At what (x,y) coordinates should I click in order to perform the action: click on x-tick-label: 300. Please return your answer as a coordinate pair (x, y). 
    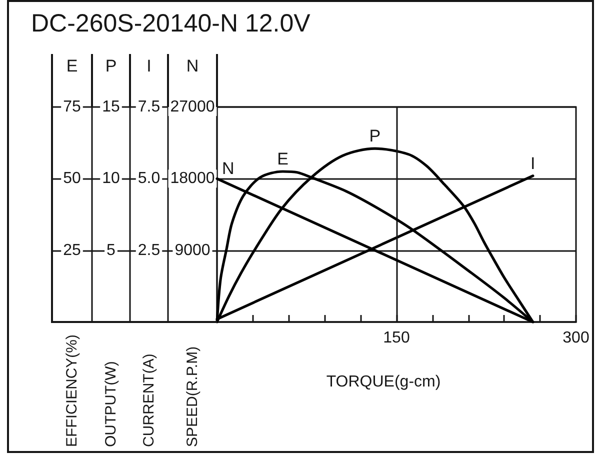
    Looking at the image, I should click on (576, 338).